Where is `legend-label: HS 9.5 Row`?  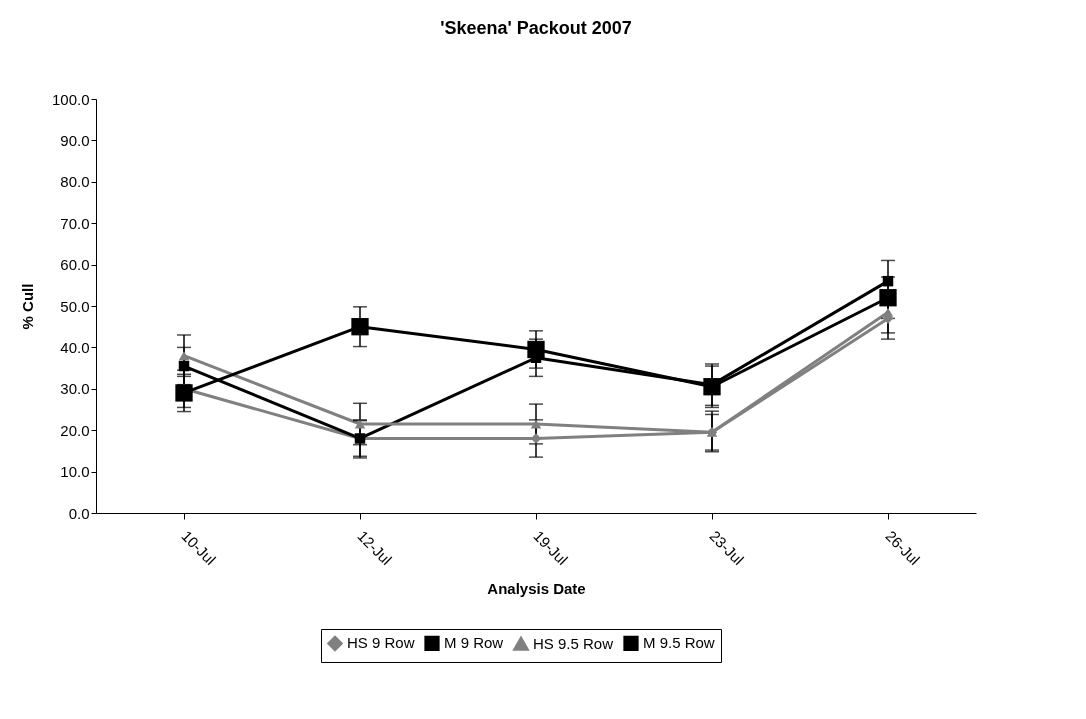 legend-label: HS 9.5 Row is located at coordinates (573, 643).